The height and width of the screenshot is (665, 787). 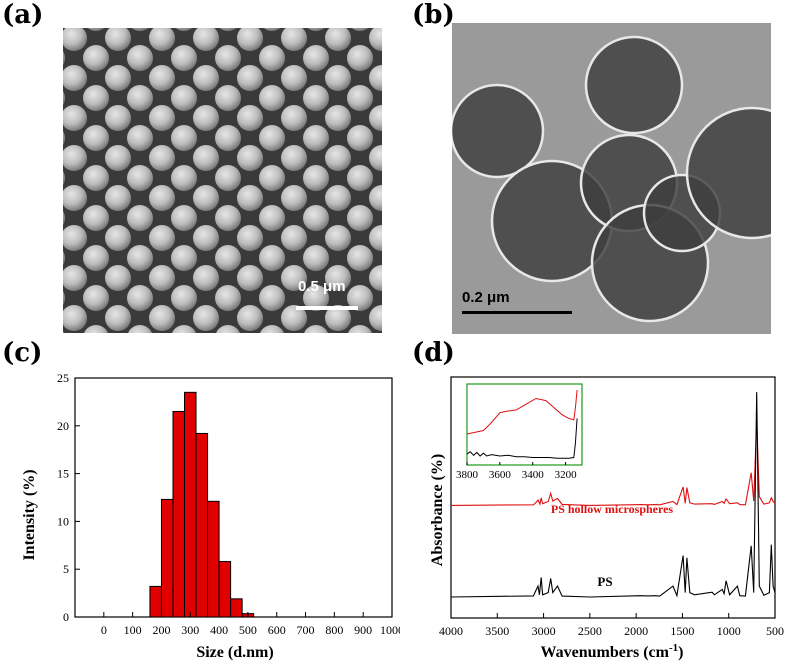 I want to click on y-tick-label: 25, so click(x=63, y=378).